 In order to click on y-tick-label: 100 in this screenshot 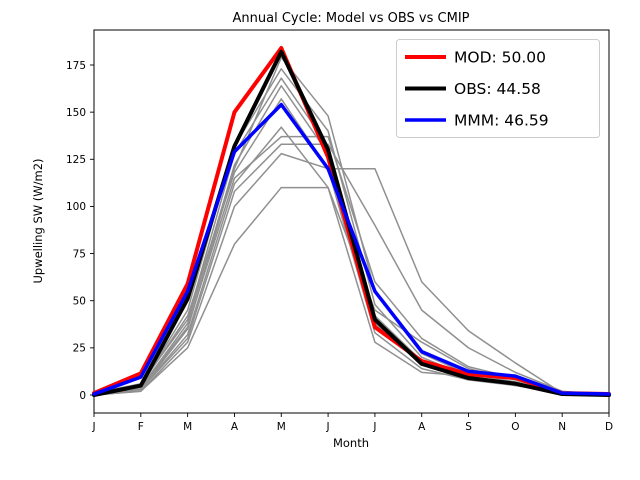, I will do `click(76, 207)`.